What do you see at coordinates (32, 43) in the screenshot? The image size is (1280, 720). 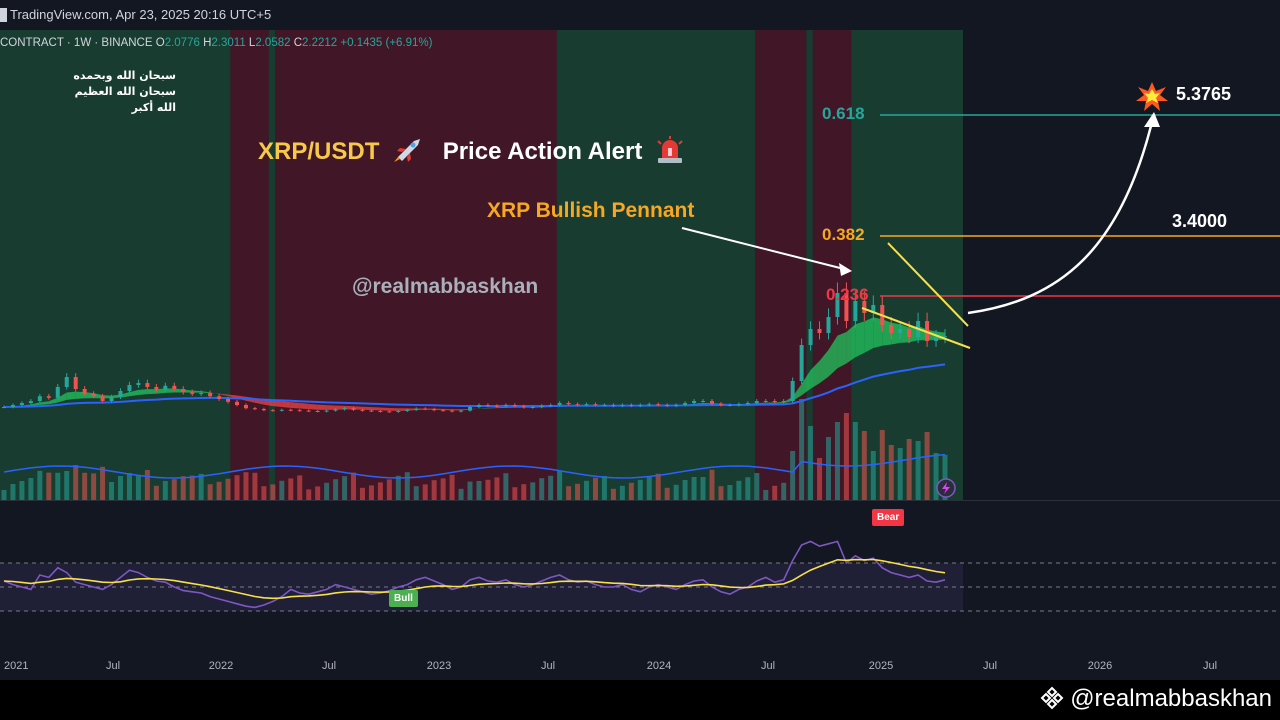 I see `symbol-name: CONTRACT` at bounding box center [32, 43].